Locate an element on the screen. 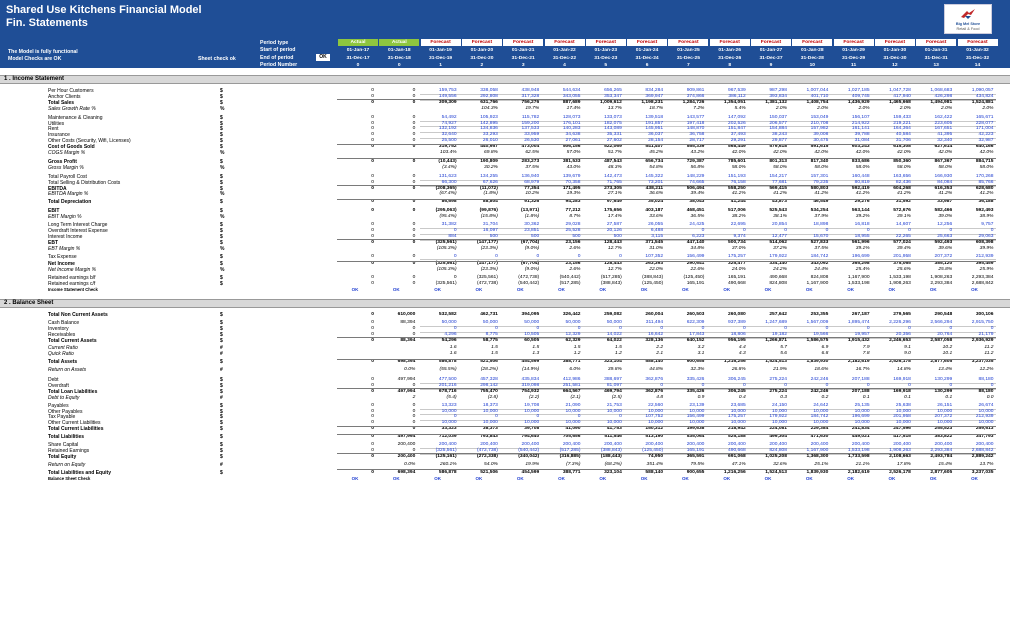  value-cell: 25,500 is located at coordinates (449, 141).